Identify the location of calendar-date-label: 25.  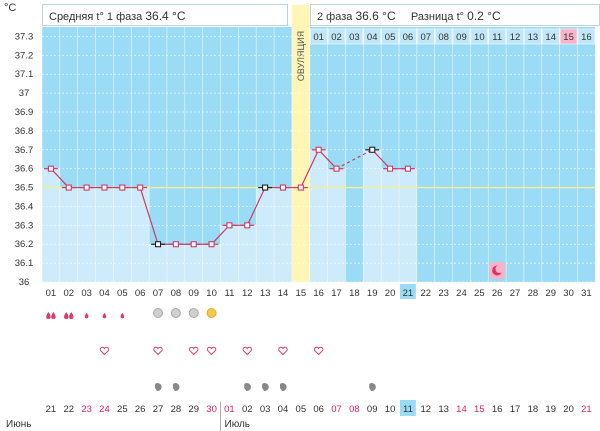
(122, 409).